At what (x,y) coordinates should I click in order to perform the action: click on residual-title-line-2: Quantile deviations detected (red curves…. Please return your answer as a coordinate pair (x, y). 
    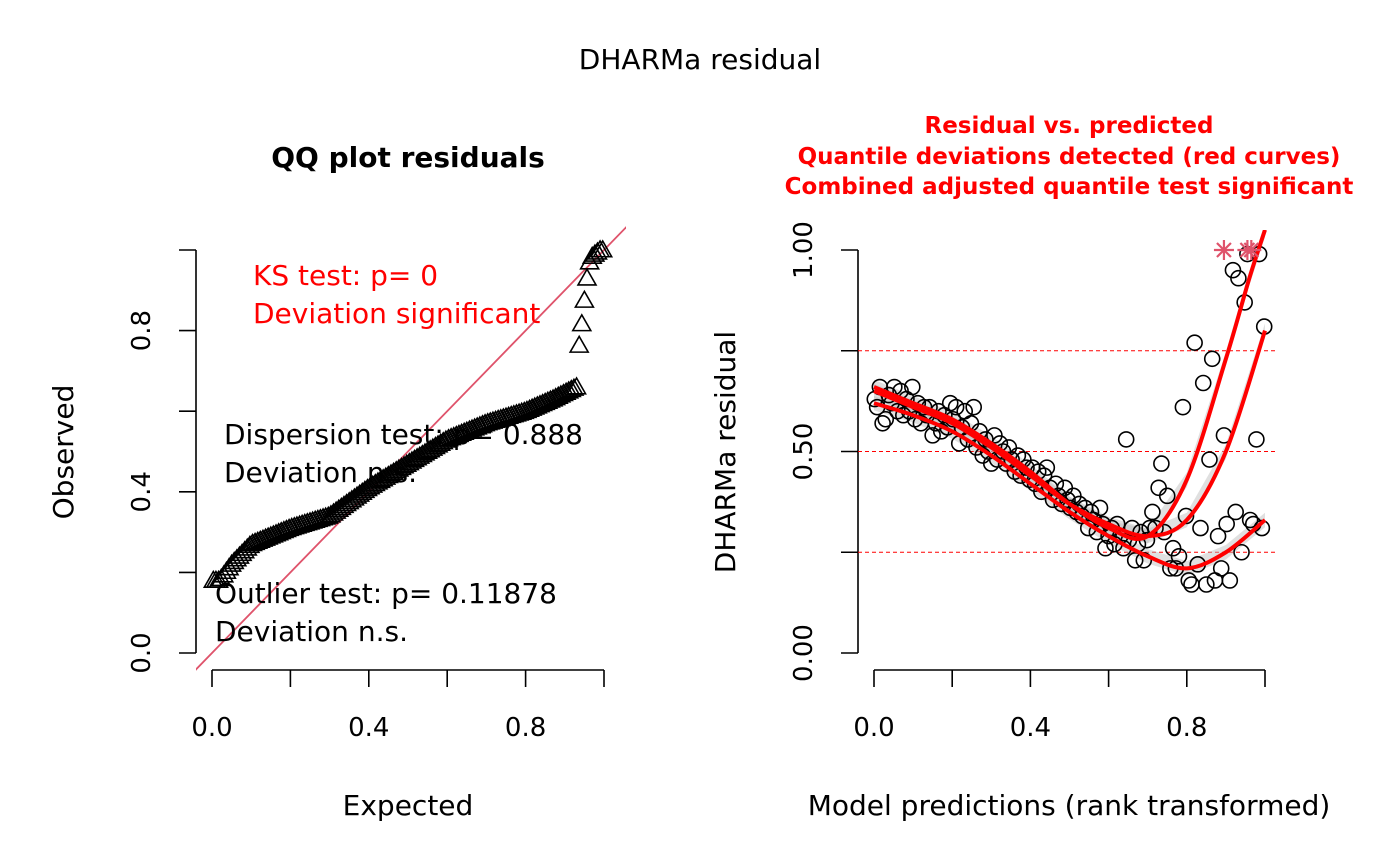
    Looking at the image, I should click on (1069, 157).